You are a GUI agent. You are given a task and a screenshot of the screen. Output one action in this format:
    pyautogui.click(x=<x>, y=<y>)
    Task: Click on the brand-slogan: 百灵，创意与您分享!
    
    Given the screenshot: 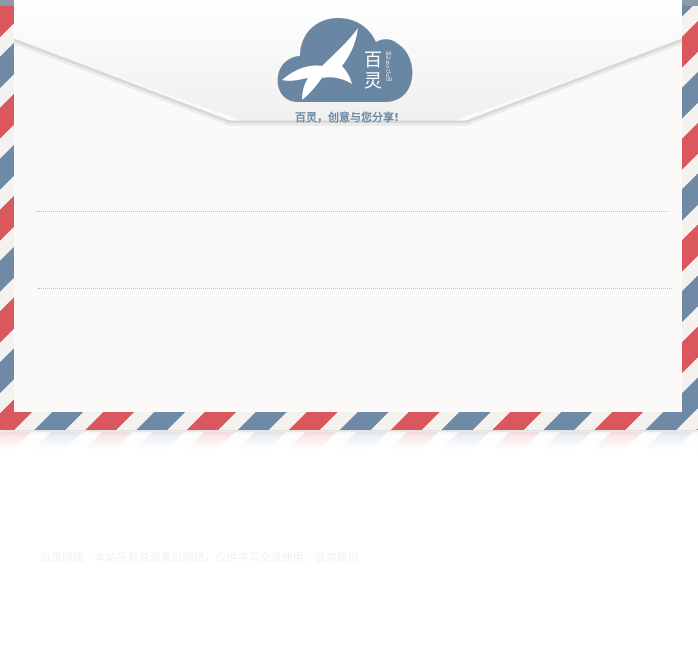 What is the action you would take?
    pyautogui.click(x=347, y=117)
    